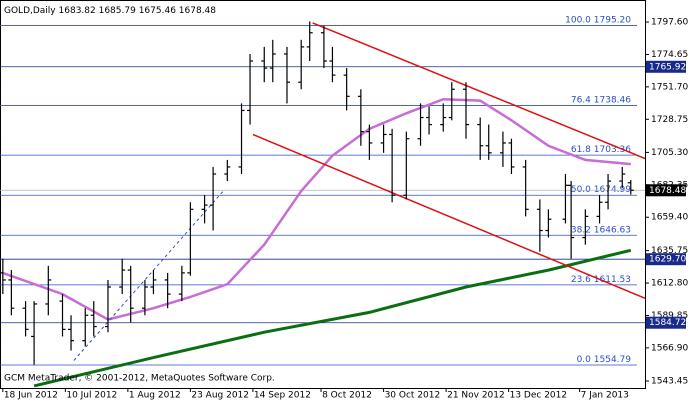 This screenshot has height=402, width=700. What do you see at coordinates (612, 190) in the screenshot?
I see `fib-price: 1674.99` at bounding box center [612, 190].